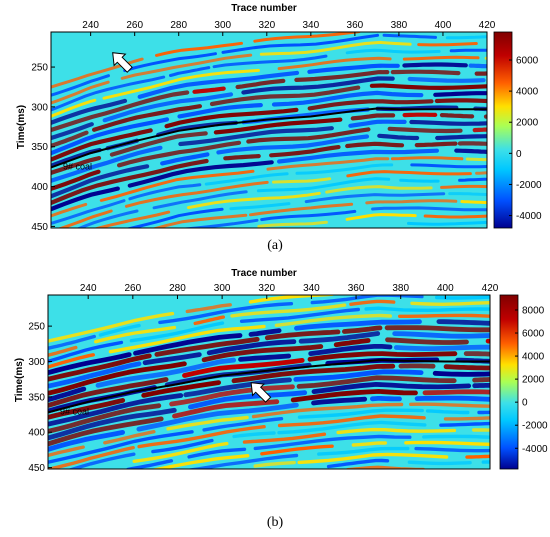  What do you see at coordinates (535, 426) in the screenshot?
I see `colorbar-tick-label: -2000` at bounding box center [535, 426].